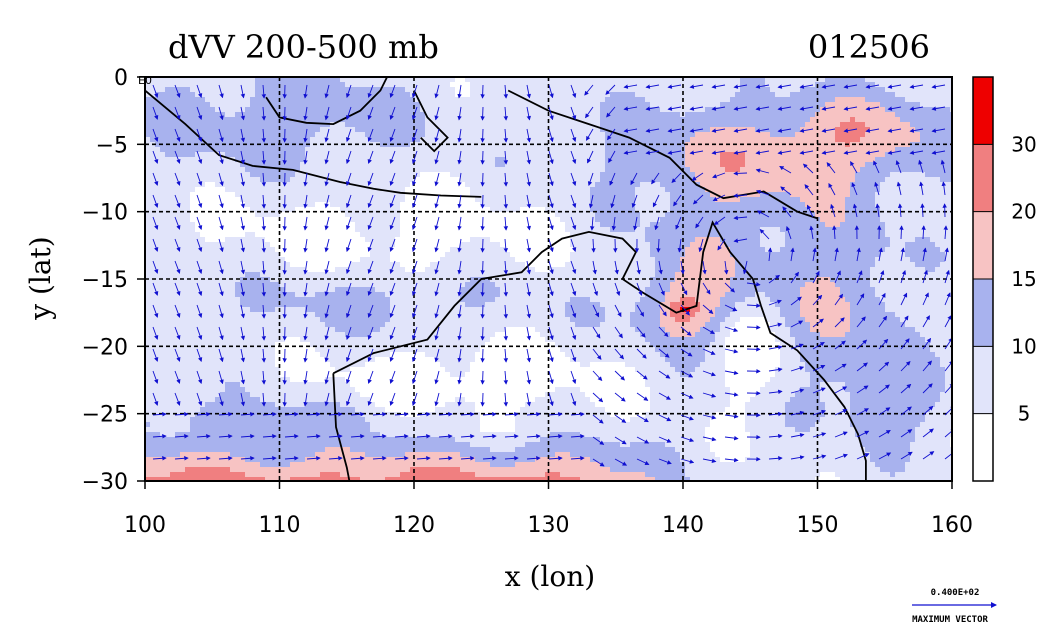 The width and height of the screenshot is (1056, 631). I want to click on date-label: 012506, so click(869, 47).